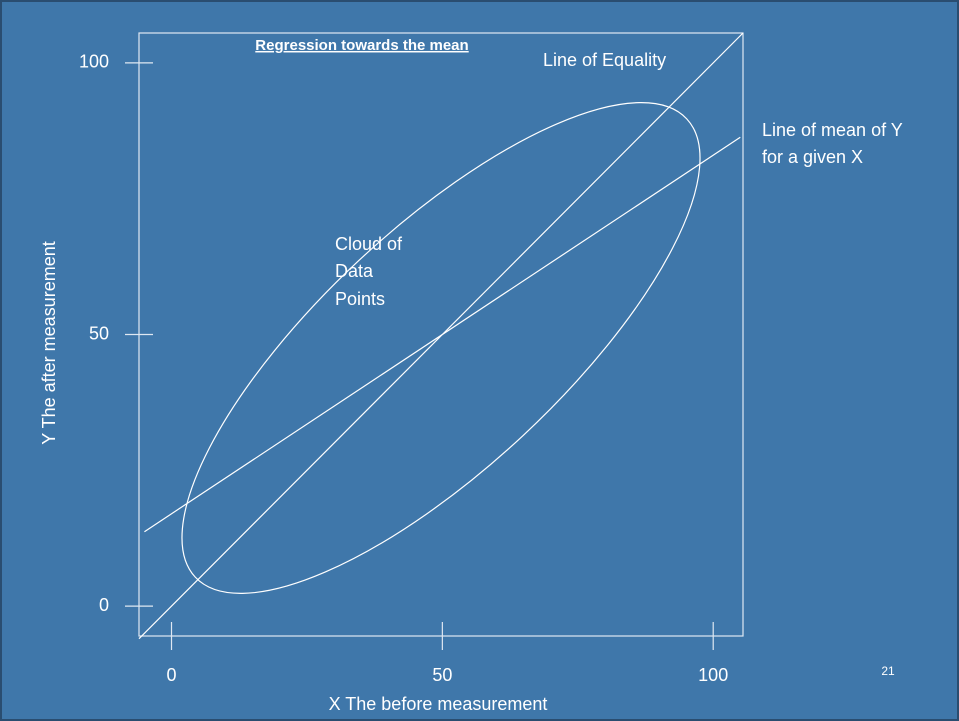  Describe the element at coordinates (361, 45) in the screenshot. I see `chart-title: Regression towards the mean` at that location.